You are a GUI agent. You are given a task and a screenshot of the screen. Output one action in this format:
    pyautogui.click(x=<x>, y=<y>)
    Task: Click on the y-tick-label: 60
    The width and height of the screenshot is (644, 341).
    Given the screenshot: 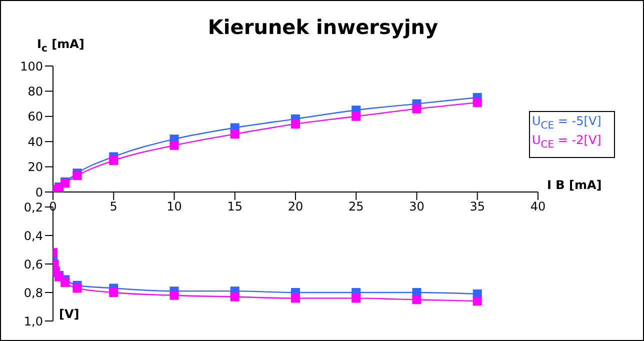 What is the action you would take?
    pyautogui.click(x=35, y=117)
    